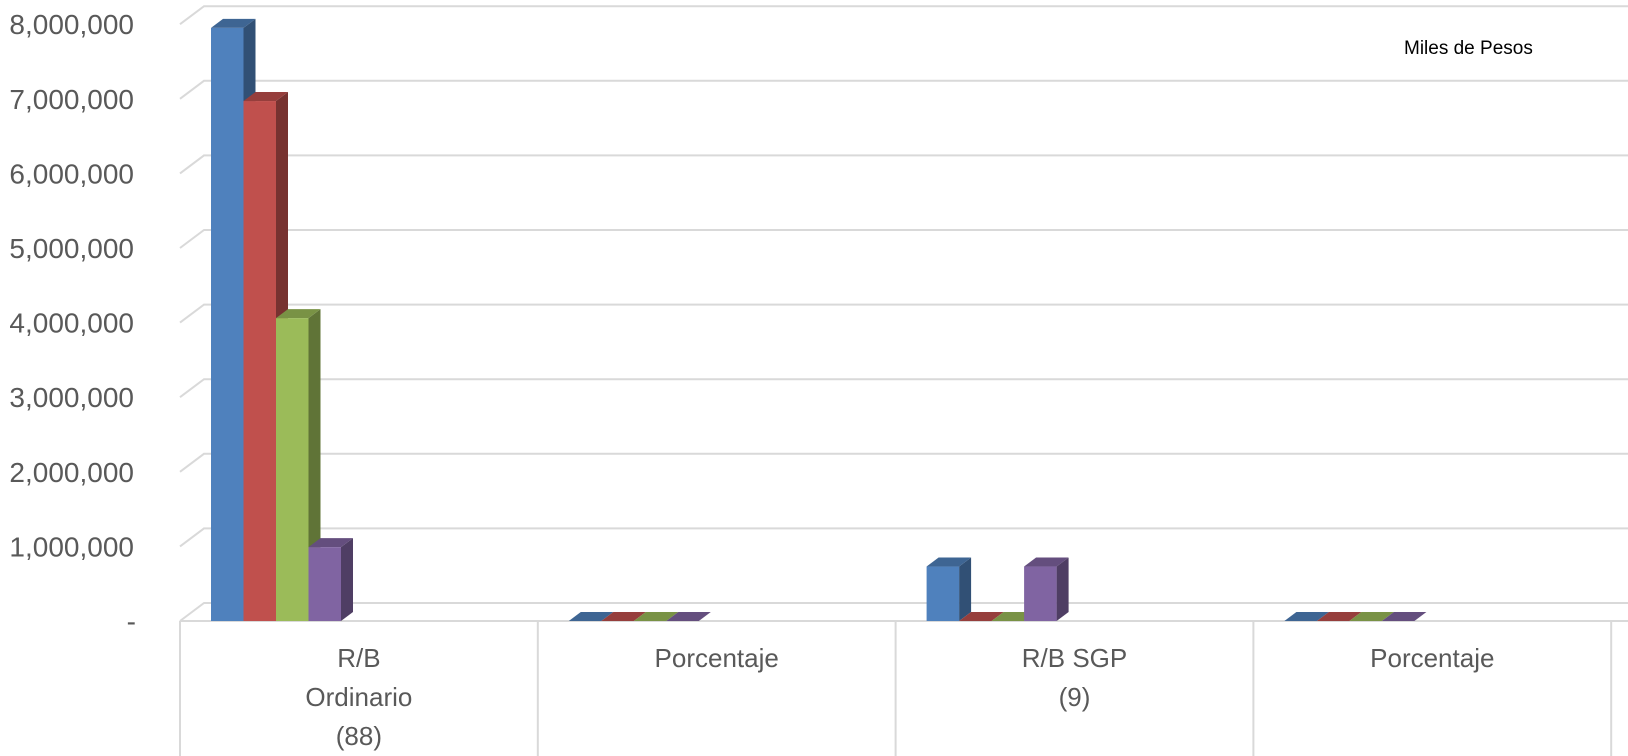  Describe the element at coordinates (1074, 677) in the screenshot. I see `category-label: R/B SGP (9)` at that location.